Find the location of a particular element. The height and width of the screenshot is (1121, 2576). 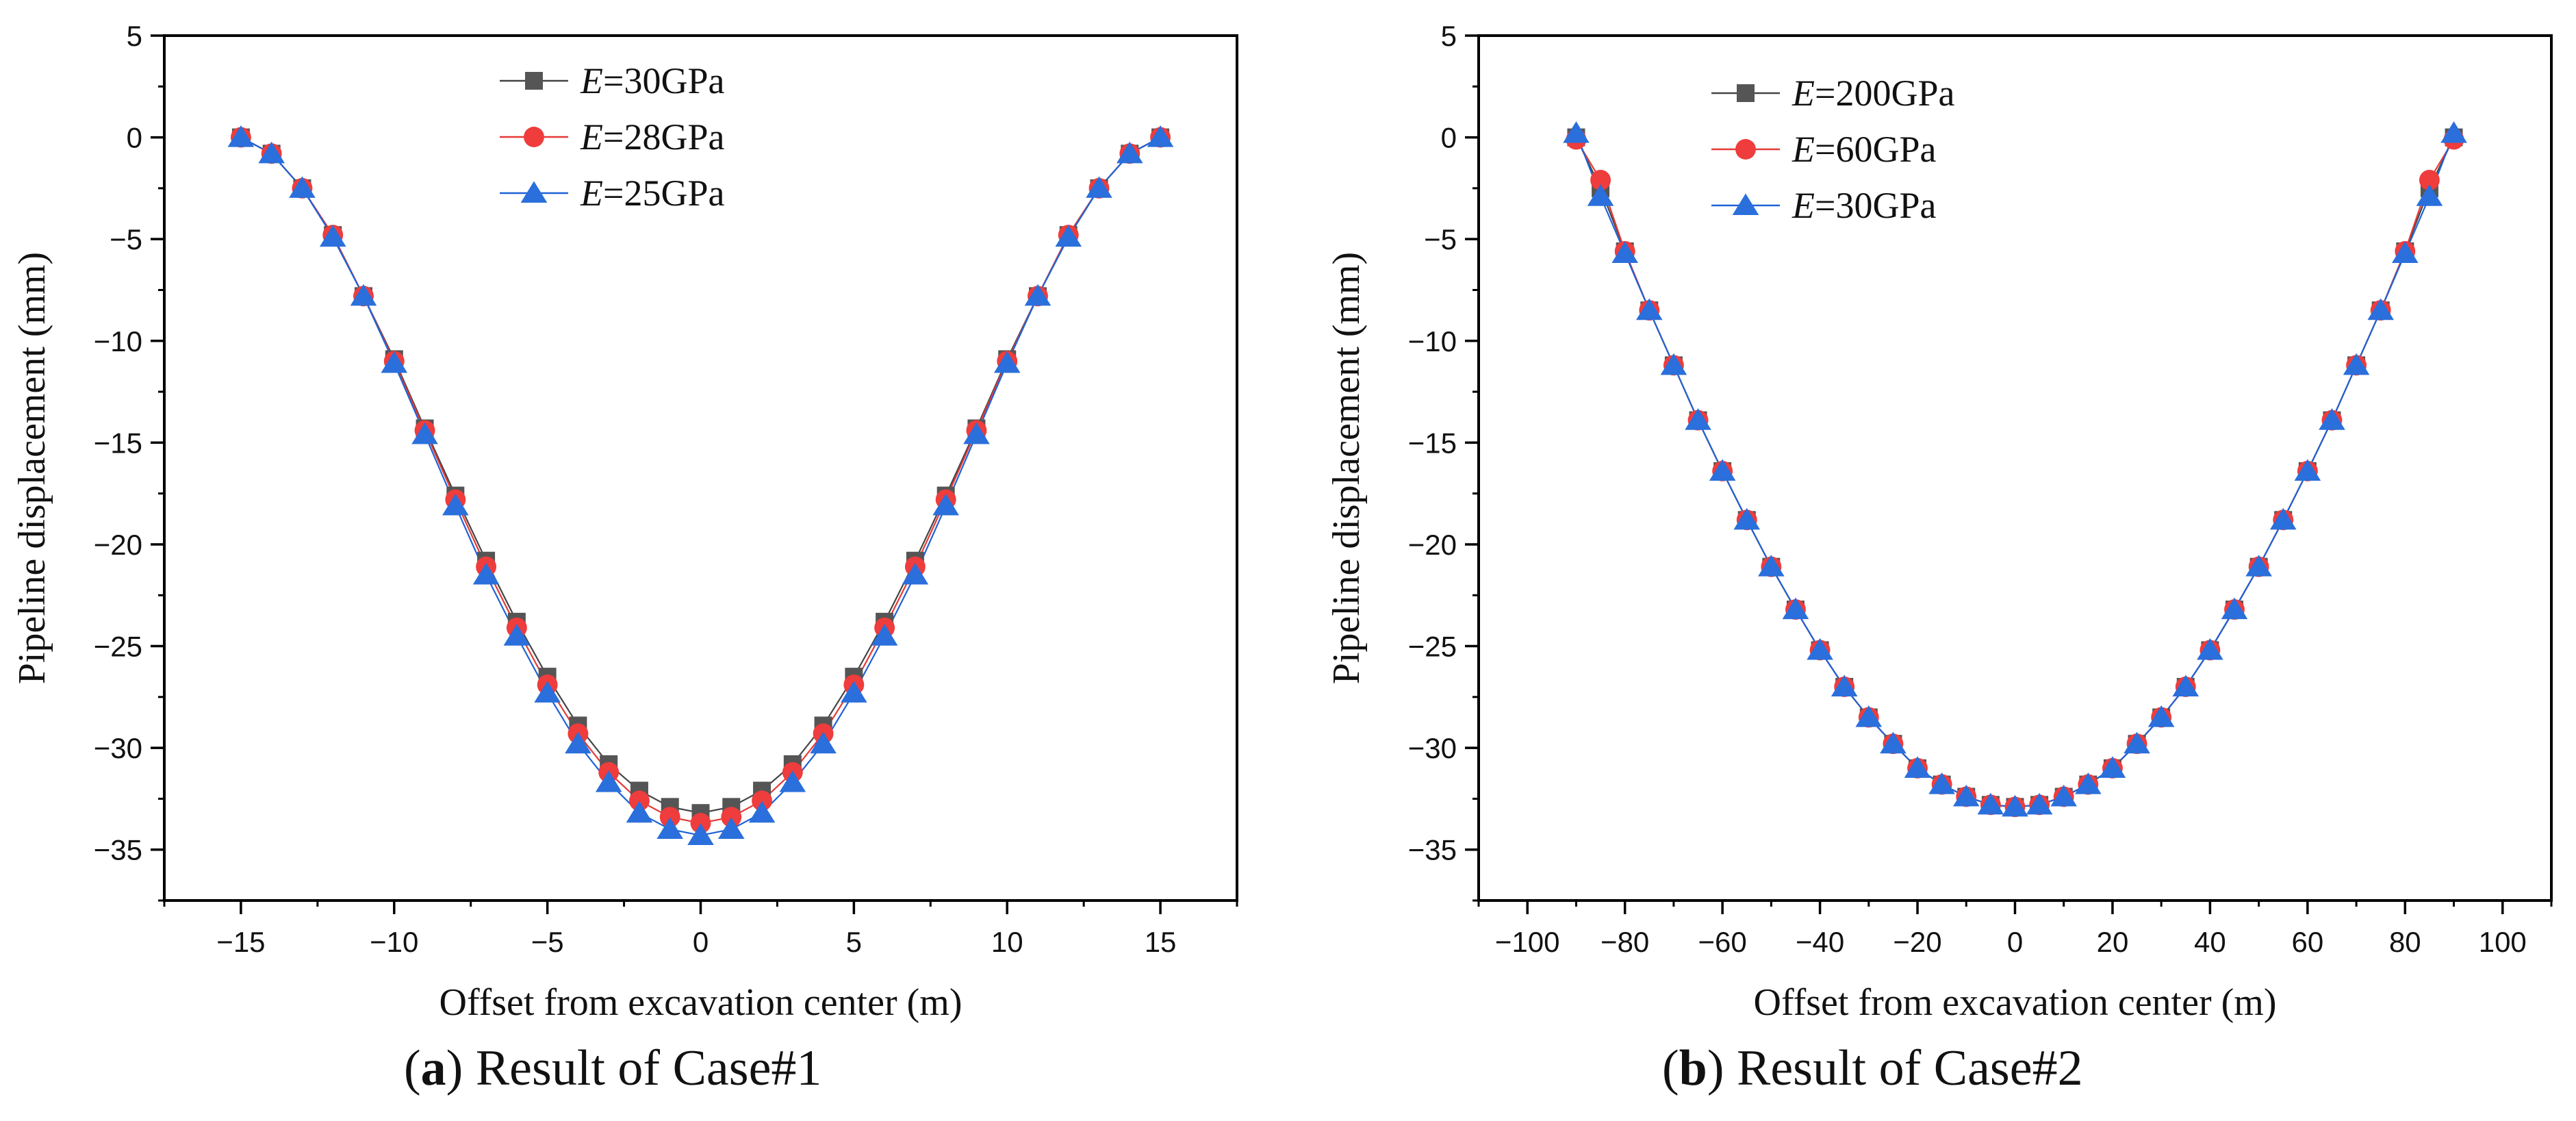

x-tick-label: −40 is located at coordinates (1820, 942).